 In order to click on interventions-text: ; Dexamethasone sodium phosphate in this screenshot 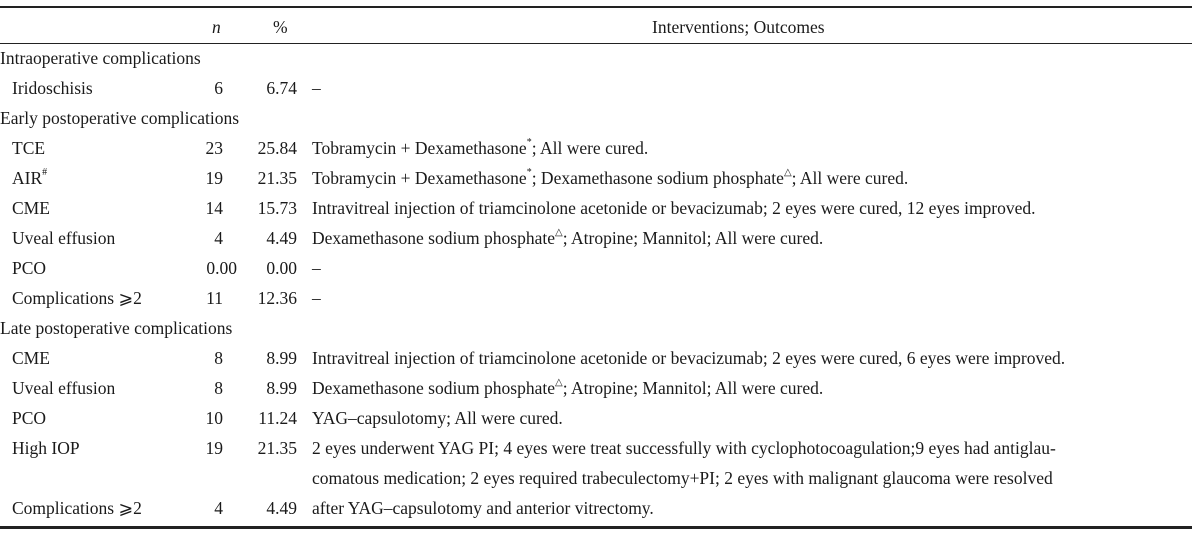, I will do `click(657, 178)`.